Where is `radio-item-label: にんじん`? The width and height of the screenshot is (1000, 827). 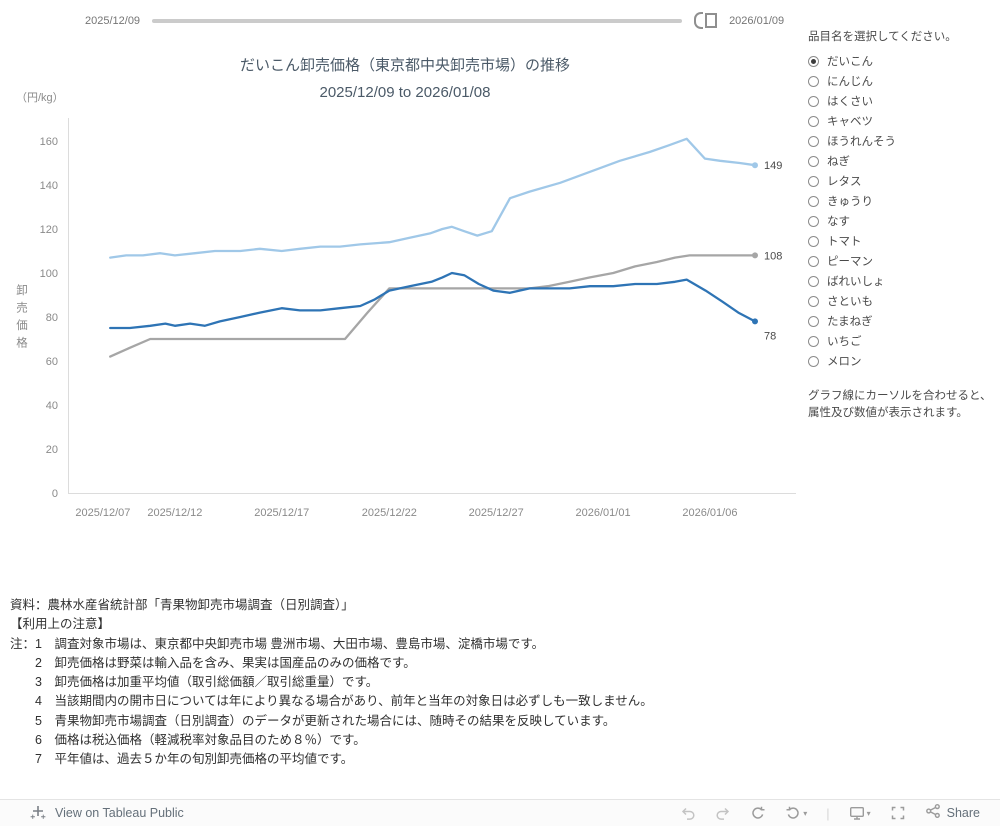
radio-item-label: にんじん is located at coordinates (850, 82).